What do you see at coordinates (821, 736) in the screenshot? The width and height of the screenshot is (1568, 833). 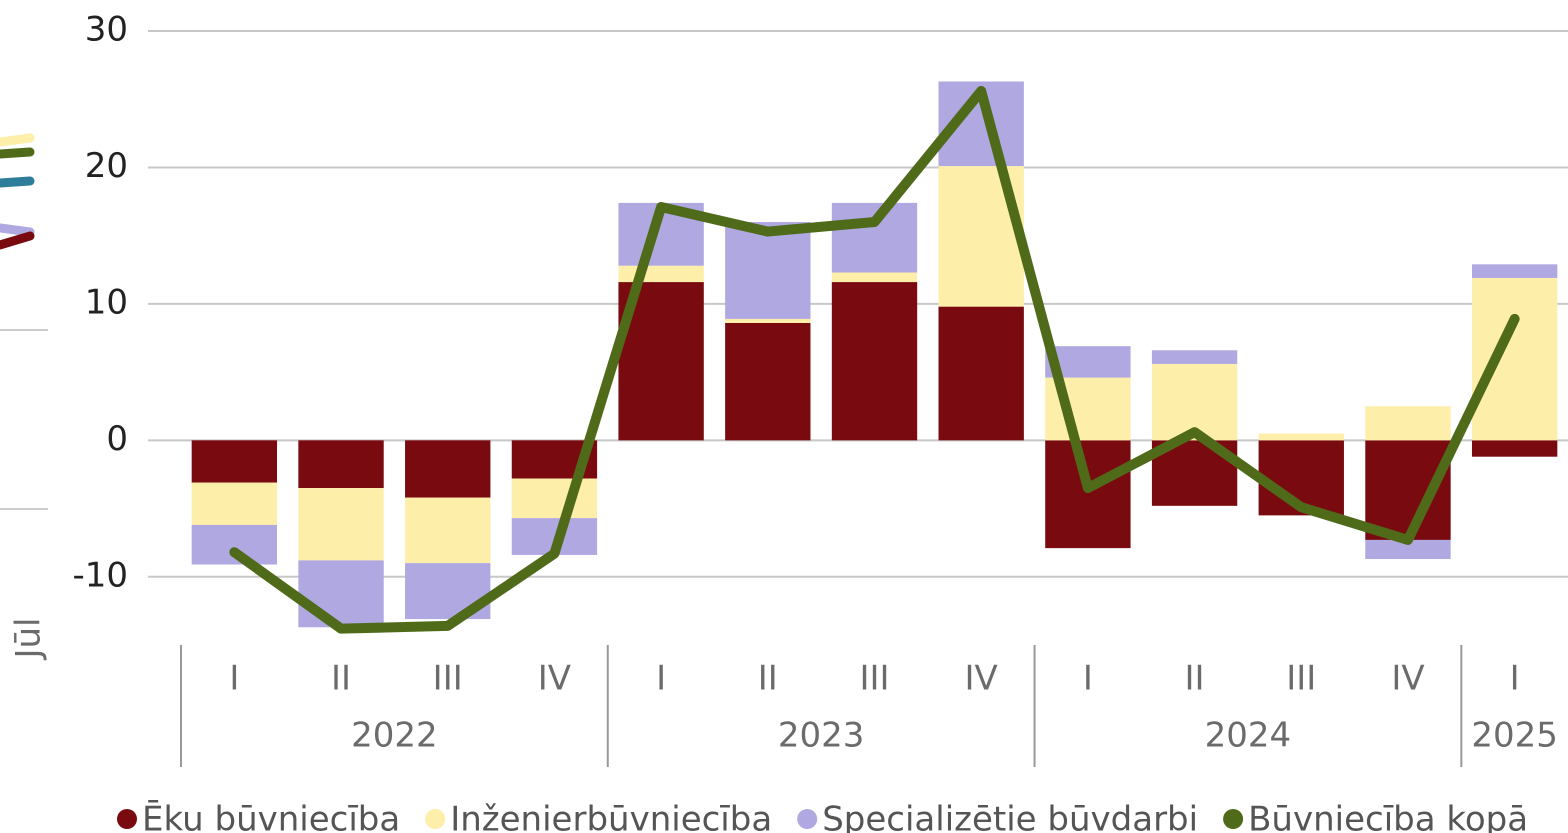 I see `x-group-label: 2023` at bounding box center [821, 736].